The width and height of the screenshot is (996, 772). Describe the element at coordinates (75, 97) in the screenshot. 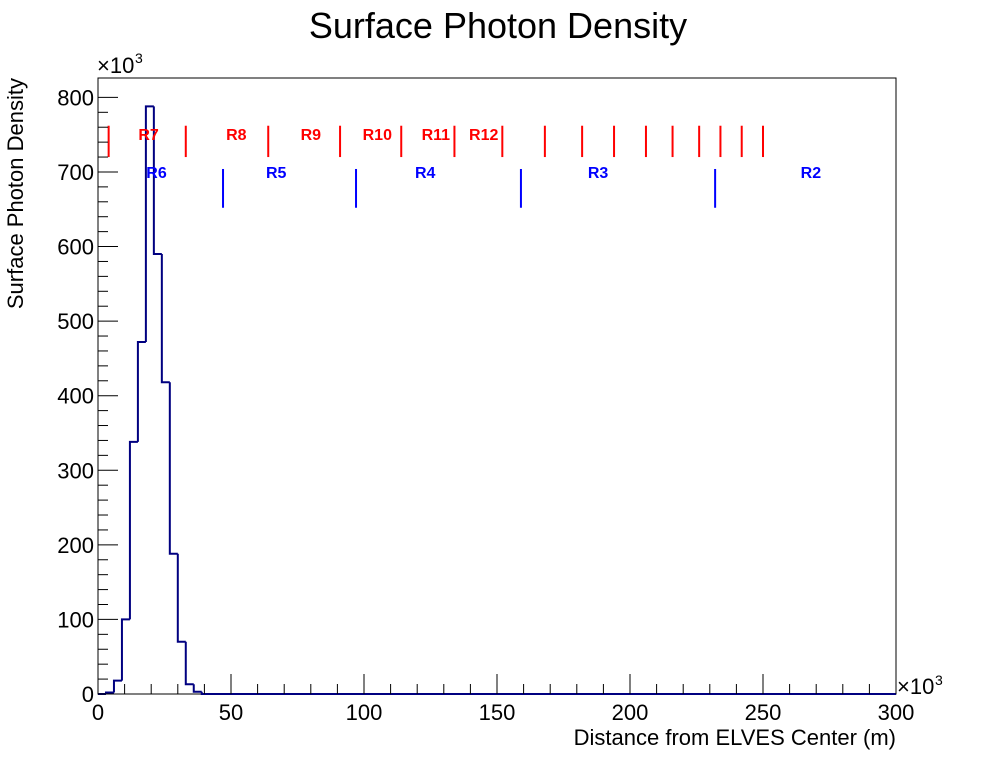

I see `y-tick-label: 800` at that location.